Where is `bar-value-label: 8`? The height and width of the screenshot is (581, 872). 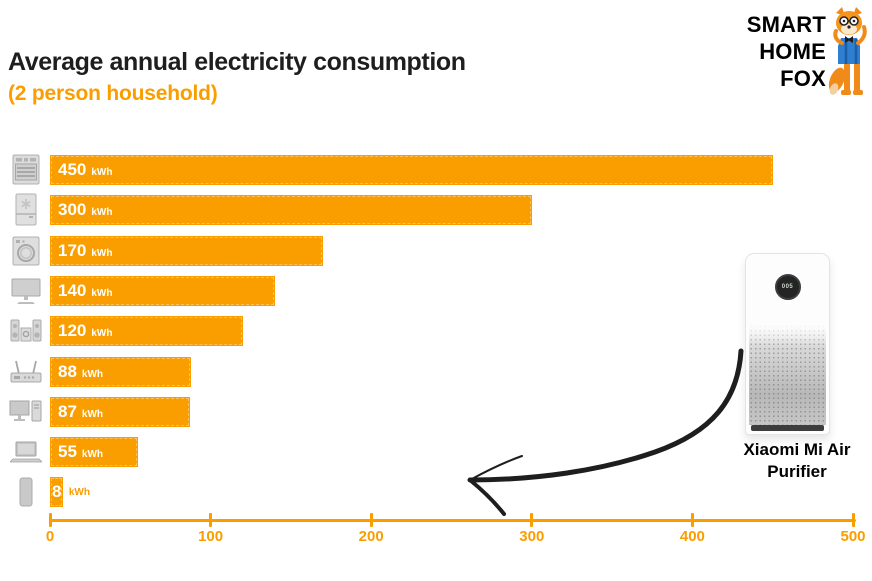 bar-value-label: 8 is located at coordinates (56, 492).